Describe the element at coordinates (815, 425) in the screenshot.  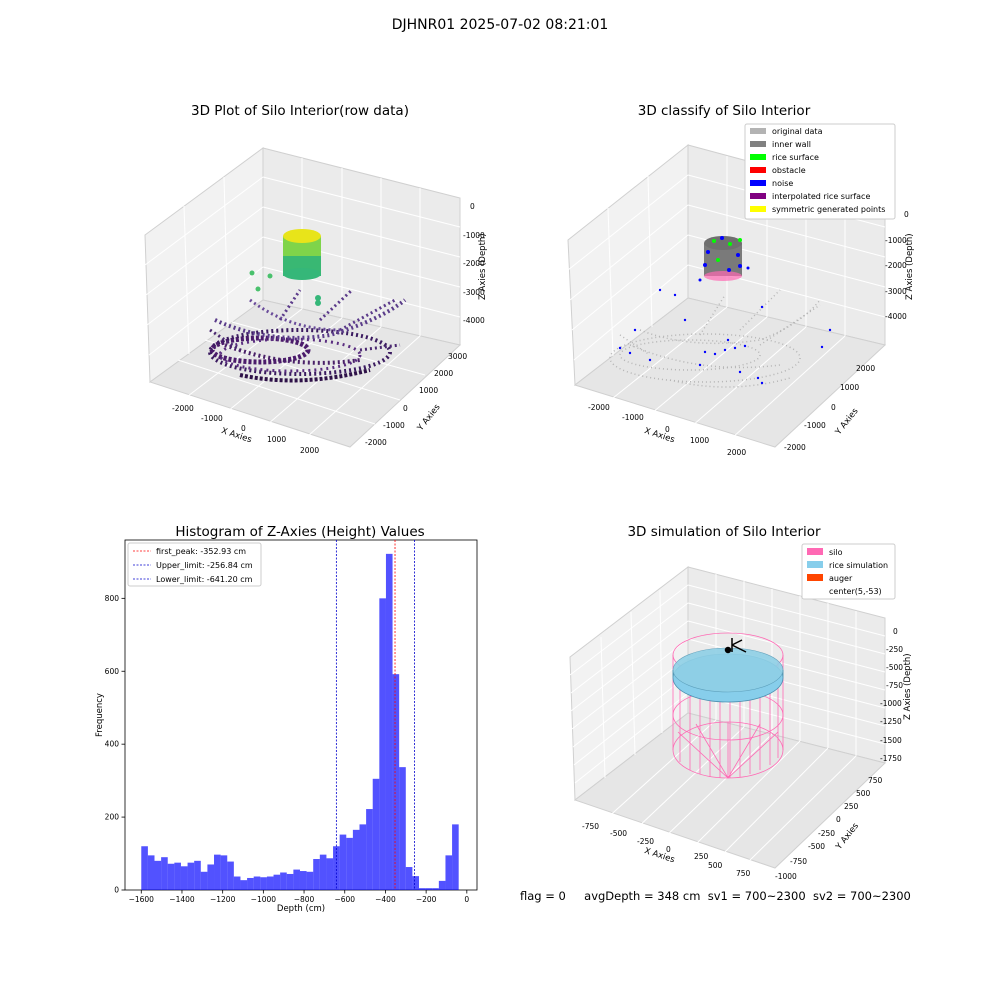
I see `panel2-ytick: -1000` at that location.